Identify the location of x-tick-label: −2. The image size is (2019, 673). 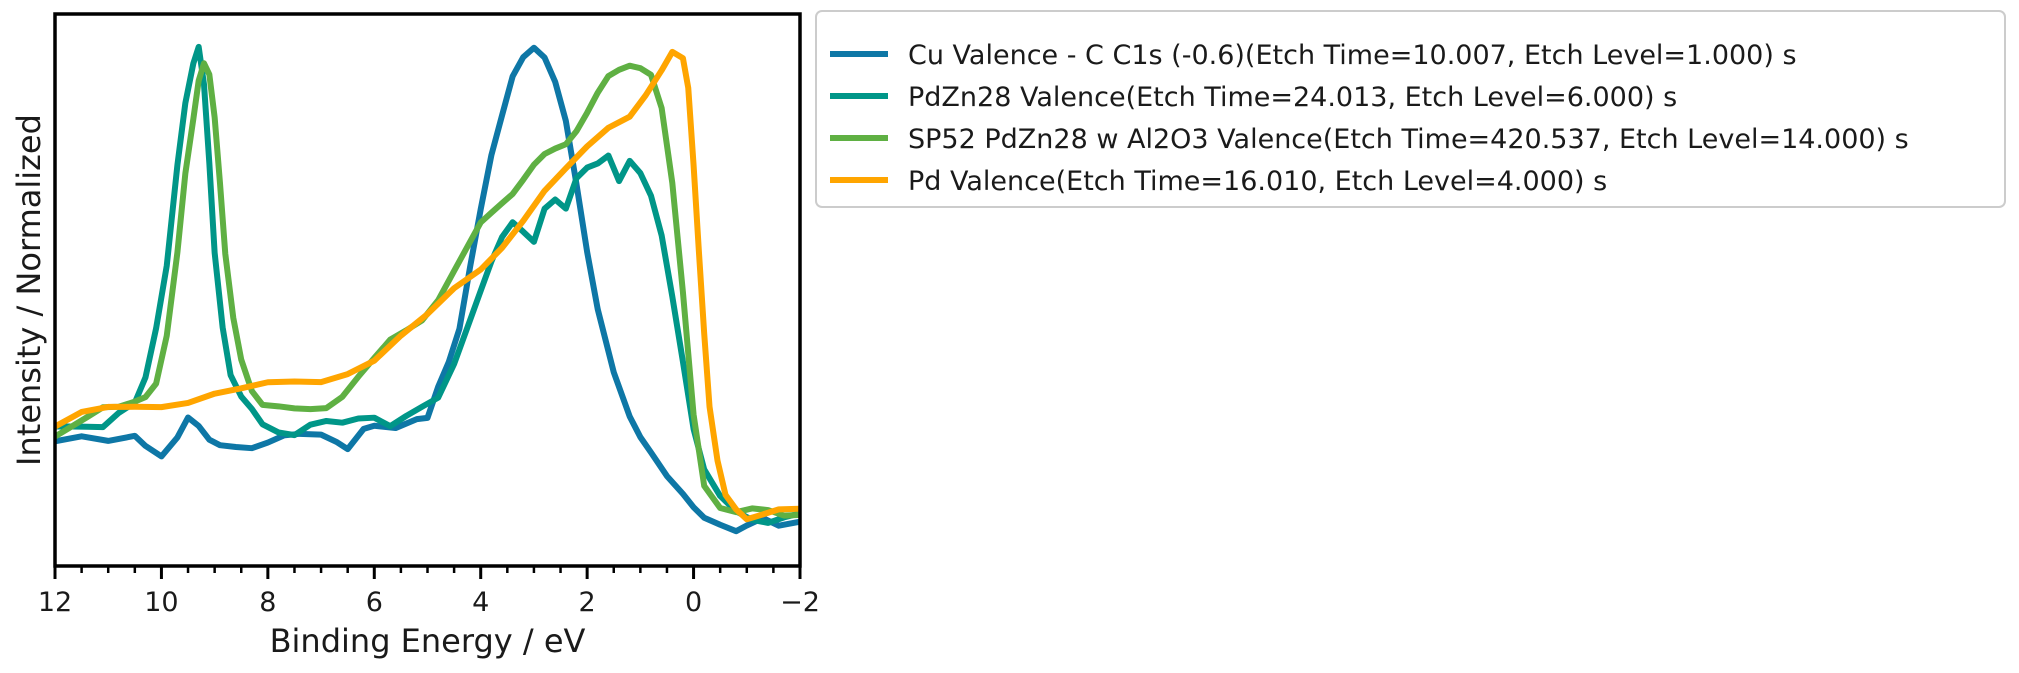
(800, 602).